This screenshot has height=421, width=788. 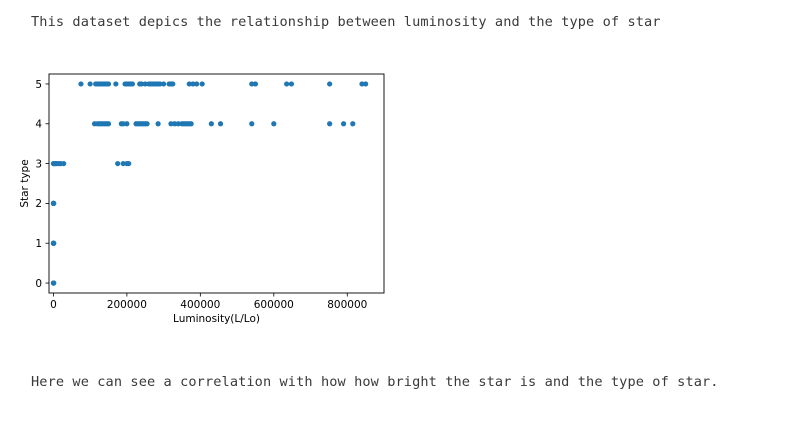 I want to click on x-tick-label: 400000, so click(x=200, y=305).